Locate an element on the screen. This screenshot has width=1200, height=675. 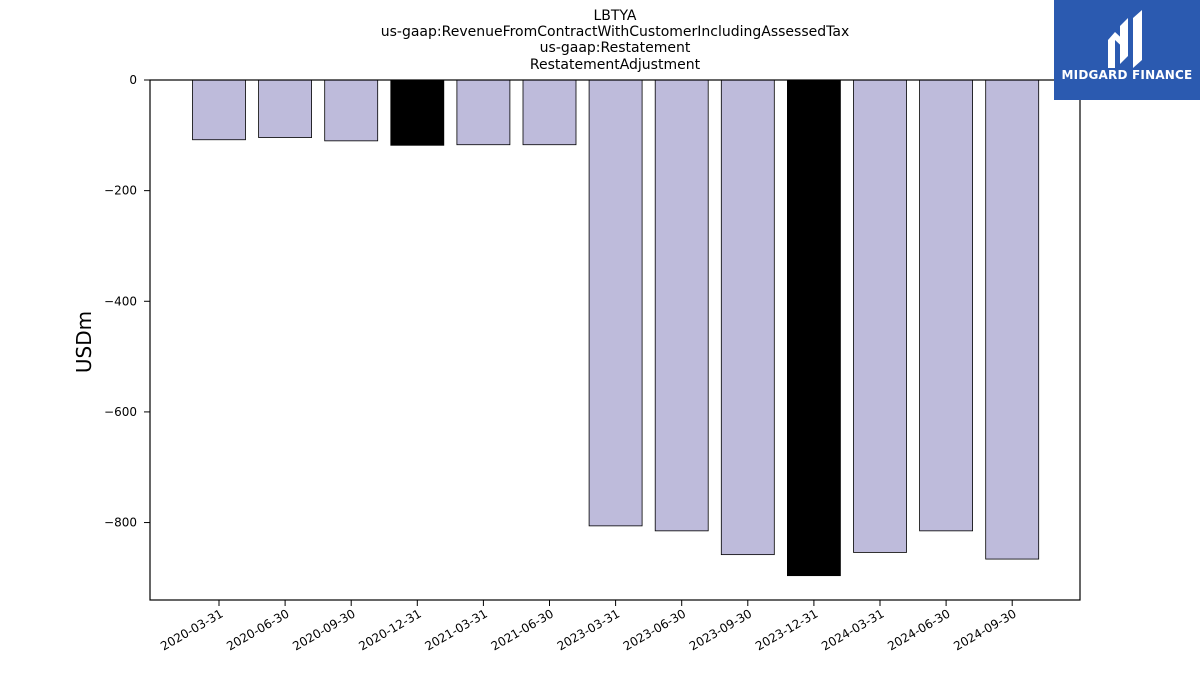
y-axis-ticks: 0 −200 −400 −600 −800 is located at coordinates (127, 301).